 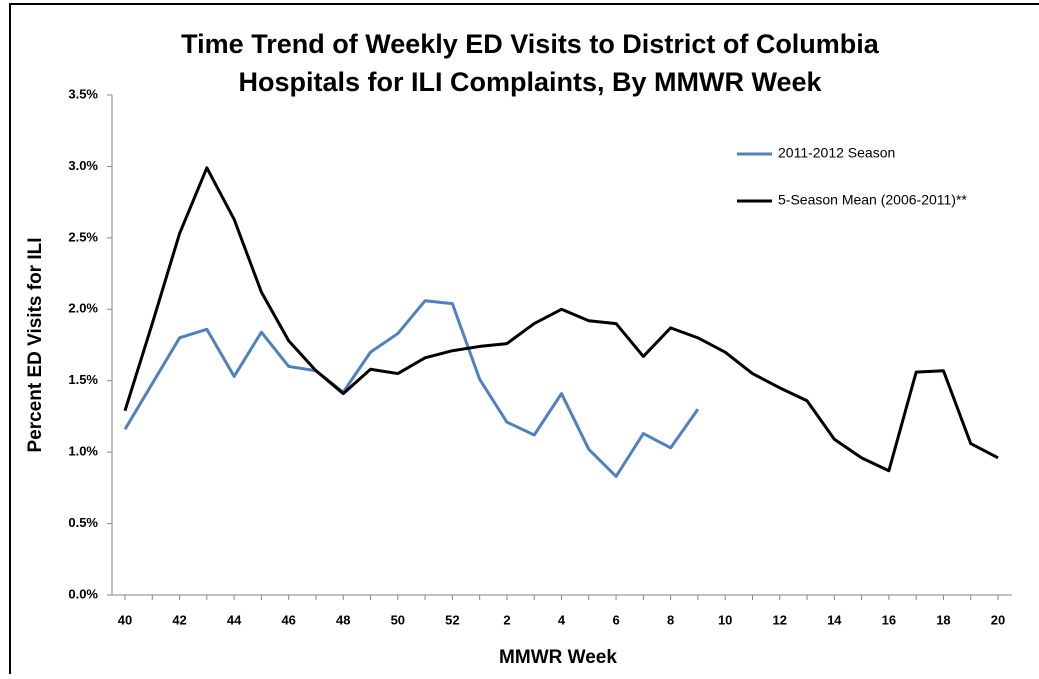 I want to click on x-tick-label: 40, so click(x=125, y=619).